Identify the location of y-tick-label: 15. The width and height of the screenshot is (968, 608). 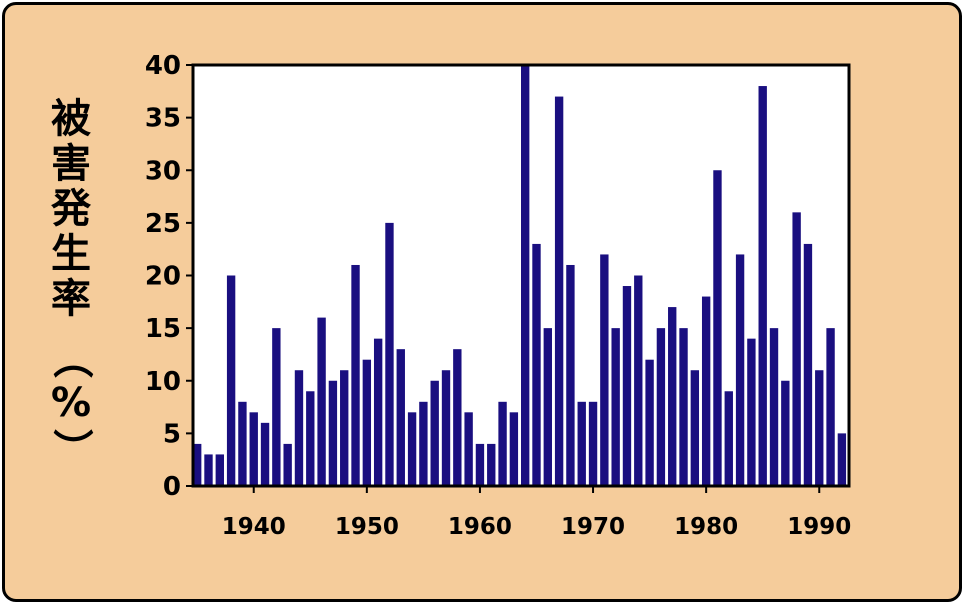
(163, 329).